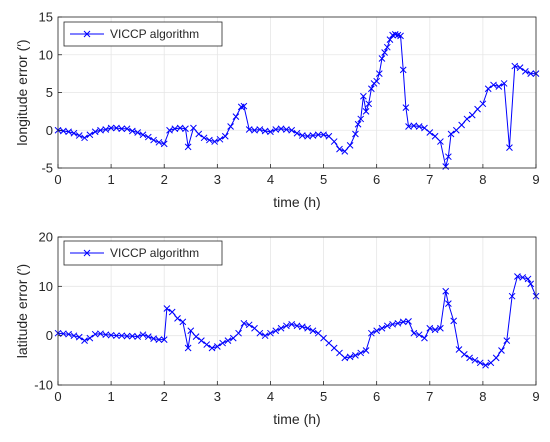  What do you see at coordinates (46, 237) in the screenshot?
I see `y-tick-label: 20` at bounding box center [46, 237].